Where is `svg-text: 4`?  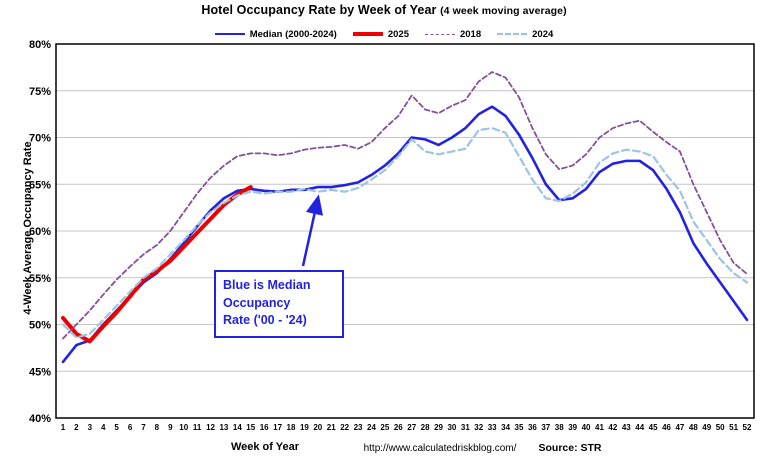
svg-text: 4 is located at coordinates (103, 427).